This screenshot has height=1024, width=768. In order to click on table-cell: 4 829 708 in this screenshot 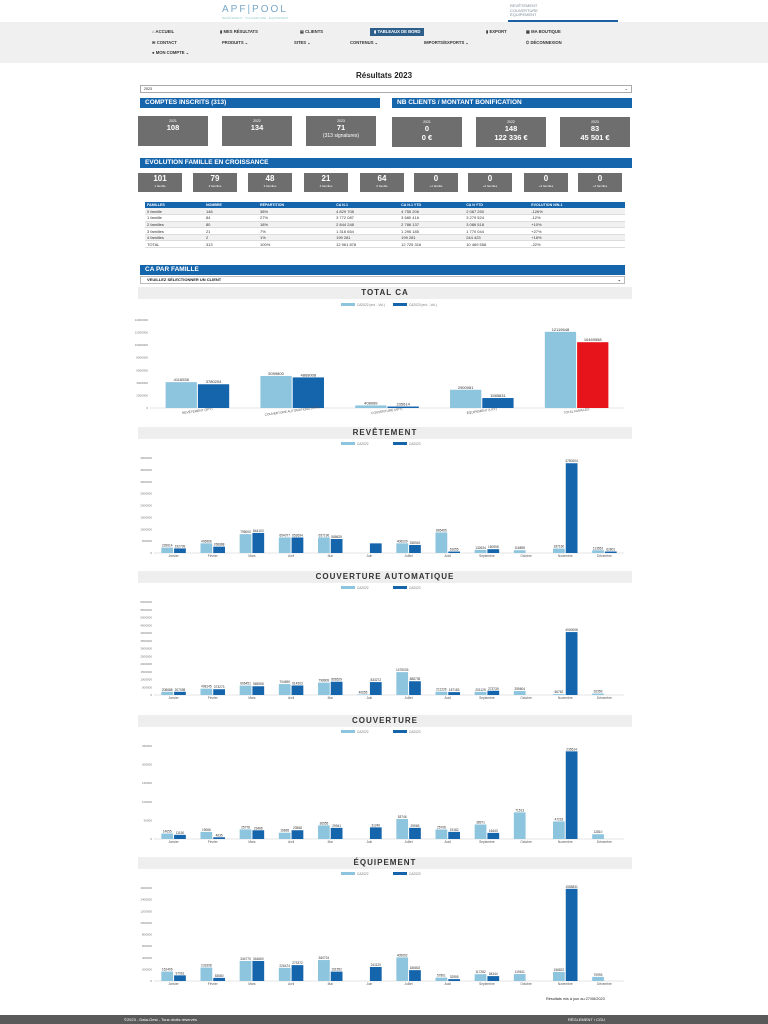, I will do `click(367, 212)`.